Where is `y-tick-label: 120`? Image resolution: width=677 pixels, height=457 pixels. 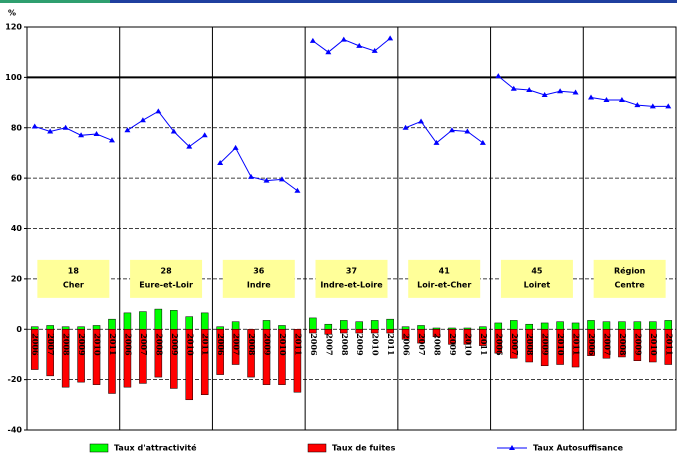
y-tick-label: 120 is located at coordinates (13, 27).